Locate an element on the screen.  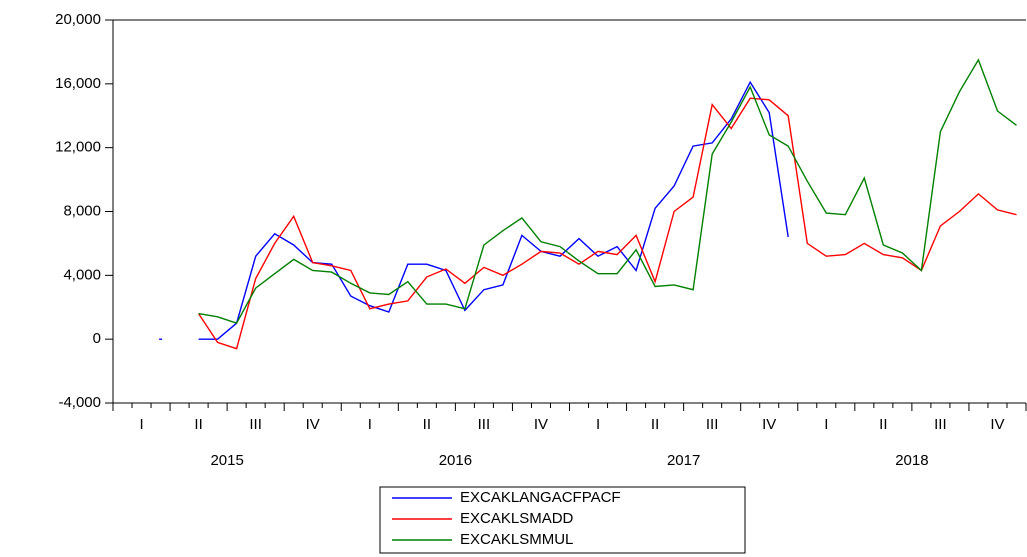
legend-label: EXCAKLANGACFPACF is located at coordinates (540, 497).